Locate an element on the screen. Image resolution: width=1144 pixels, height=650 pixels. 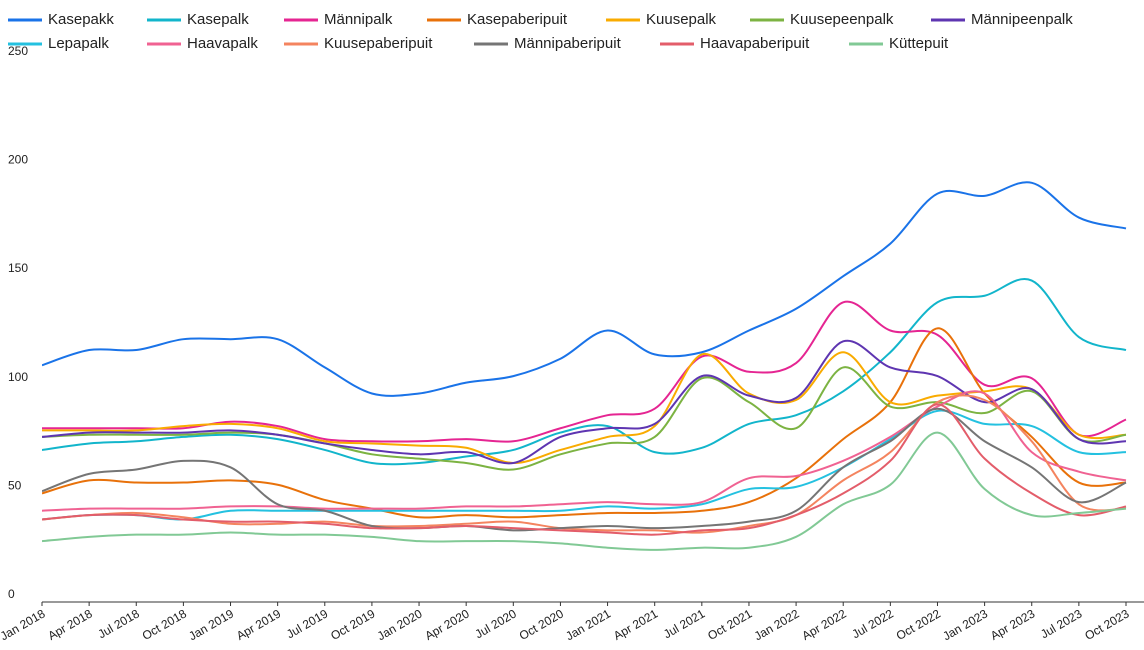
x-tick-label: Oct 2018 is located at coordinates (164, 624).